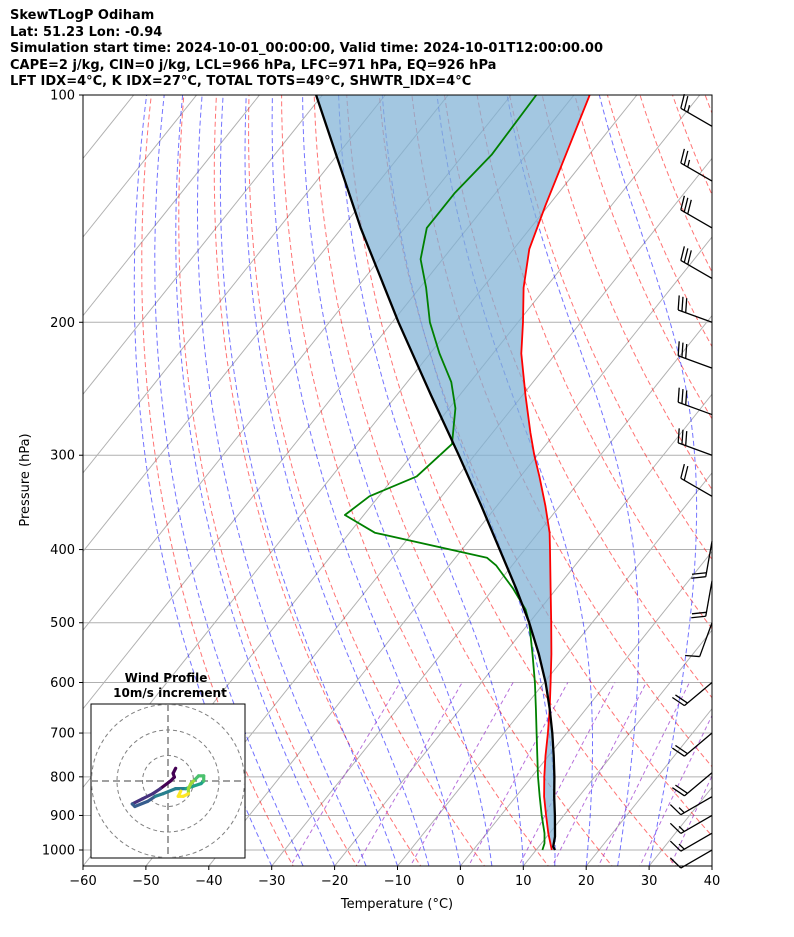 The height and width of the screenshot is (937, 794). I want to click on inset-content, so click(168, 781).